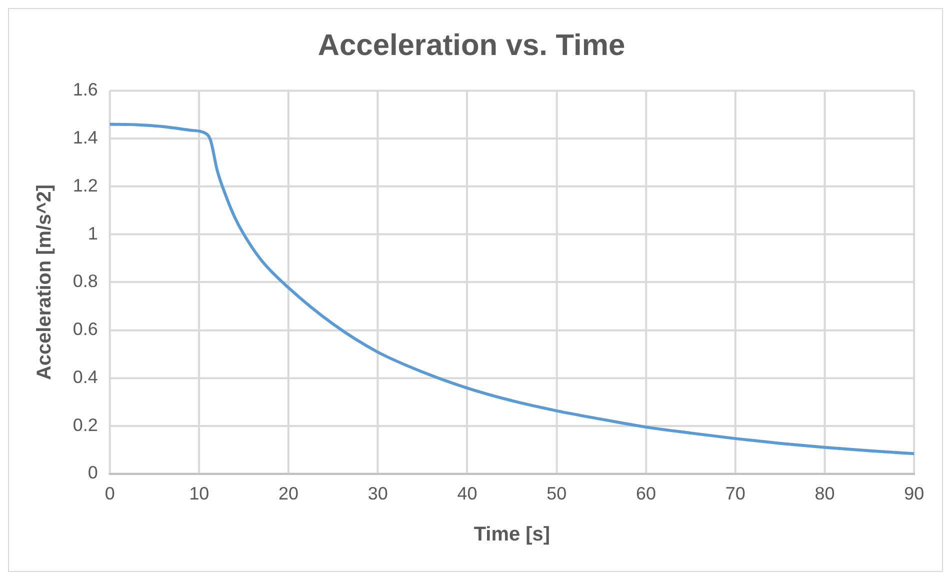 Image resolution: width=951 pixels, height=580 pixels. I want to click on y-tick-label: 1, so click(93, 233).